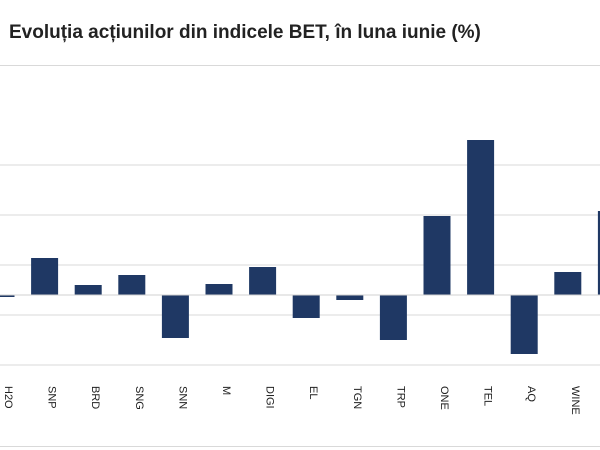  What do you see at coordinates (313, 392) in the screenshot?
I see `x-tick-label-el: EL` at bounding box center [313, 392].